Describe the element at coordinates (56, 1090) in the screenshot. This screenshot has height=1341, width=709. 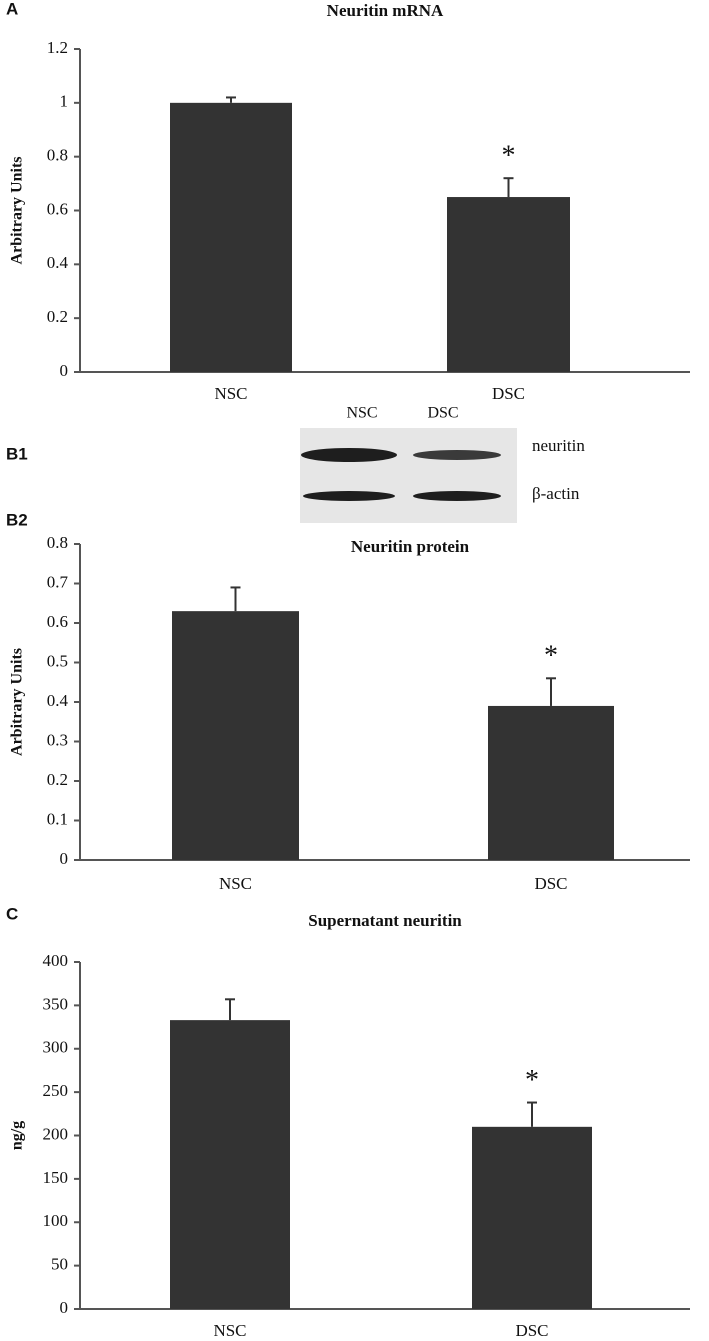
I see `y-tick-label: 250` at that location.